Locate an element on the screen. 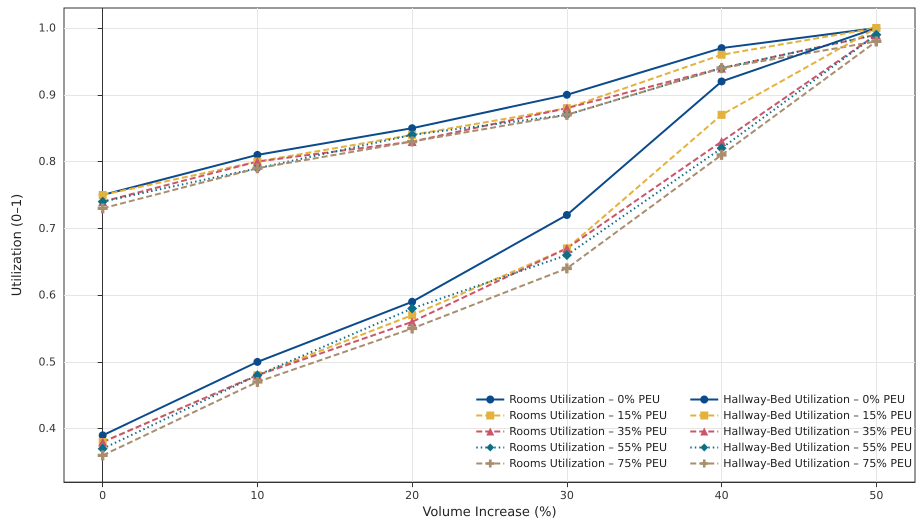 This screenshot has height=524, width=923. y-tick-label: 0.5 is located at coordinates (47, 361).